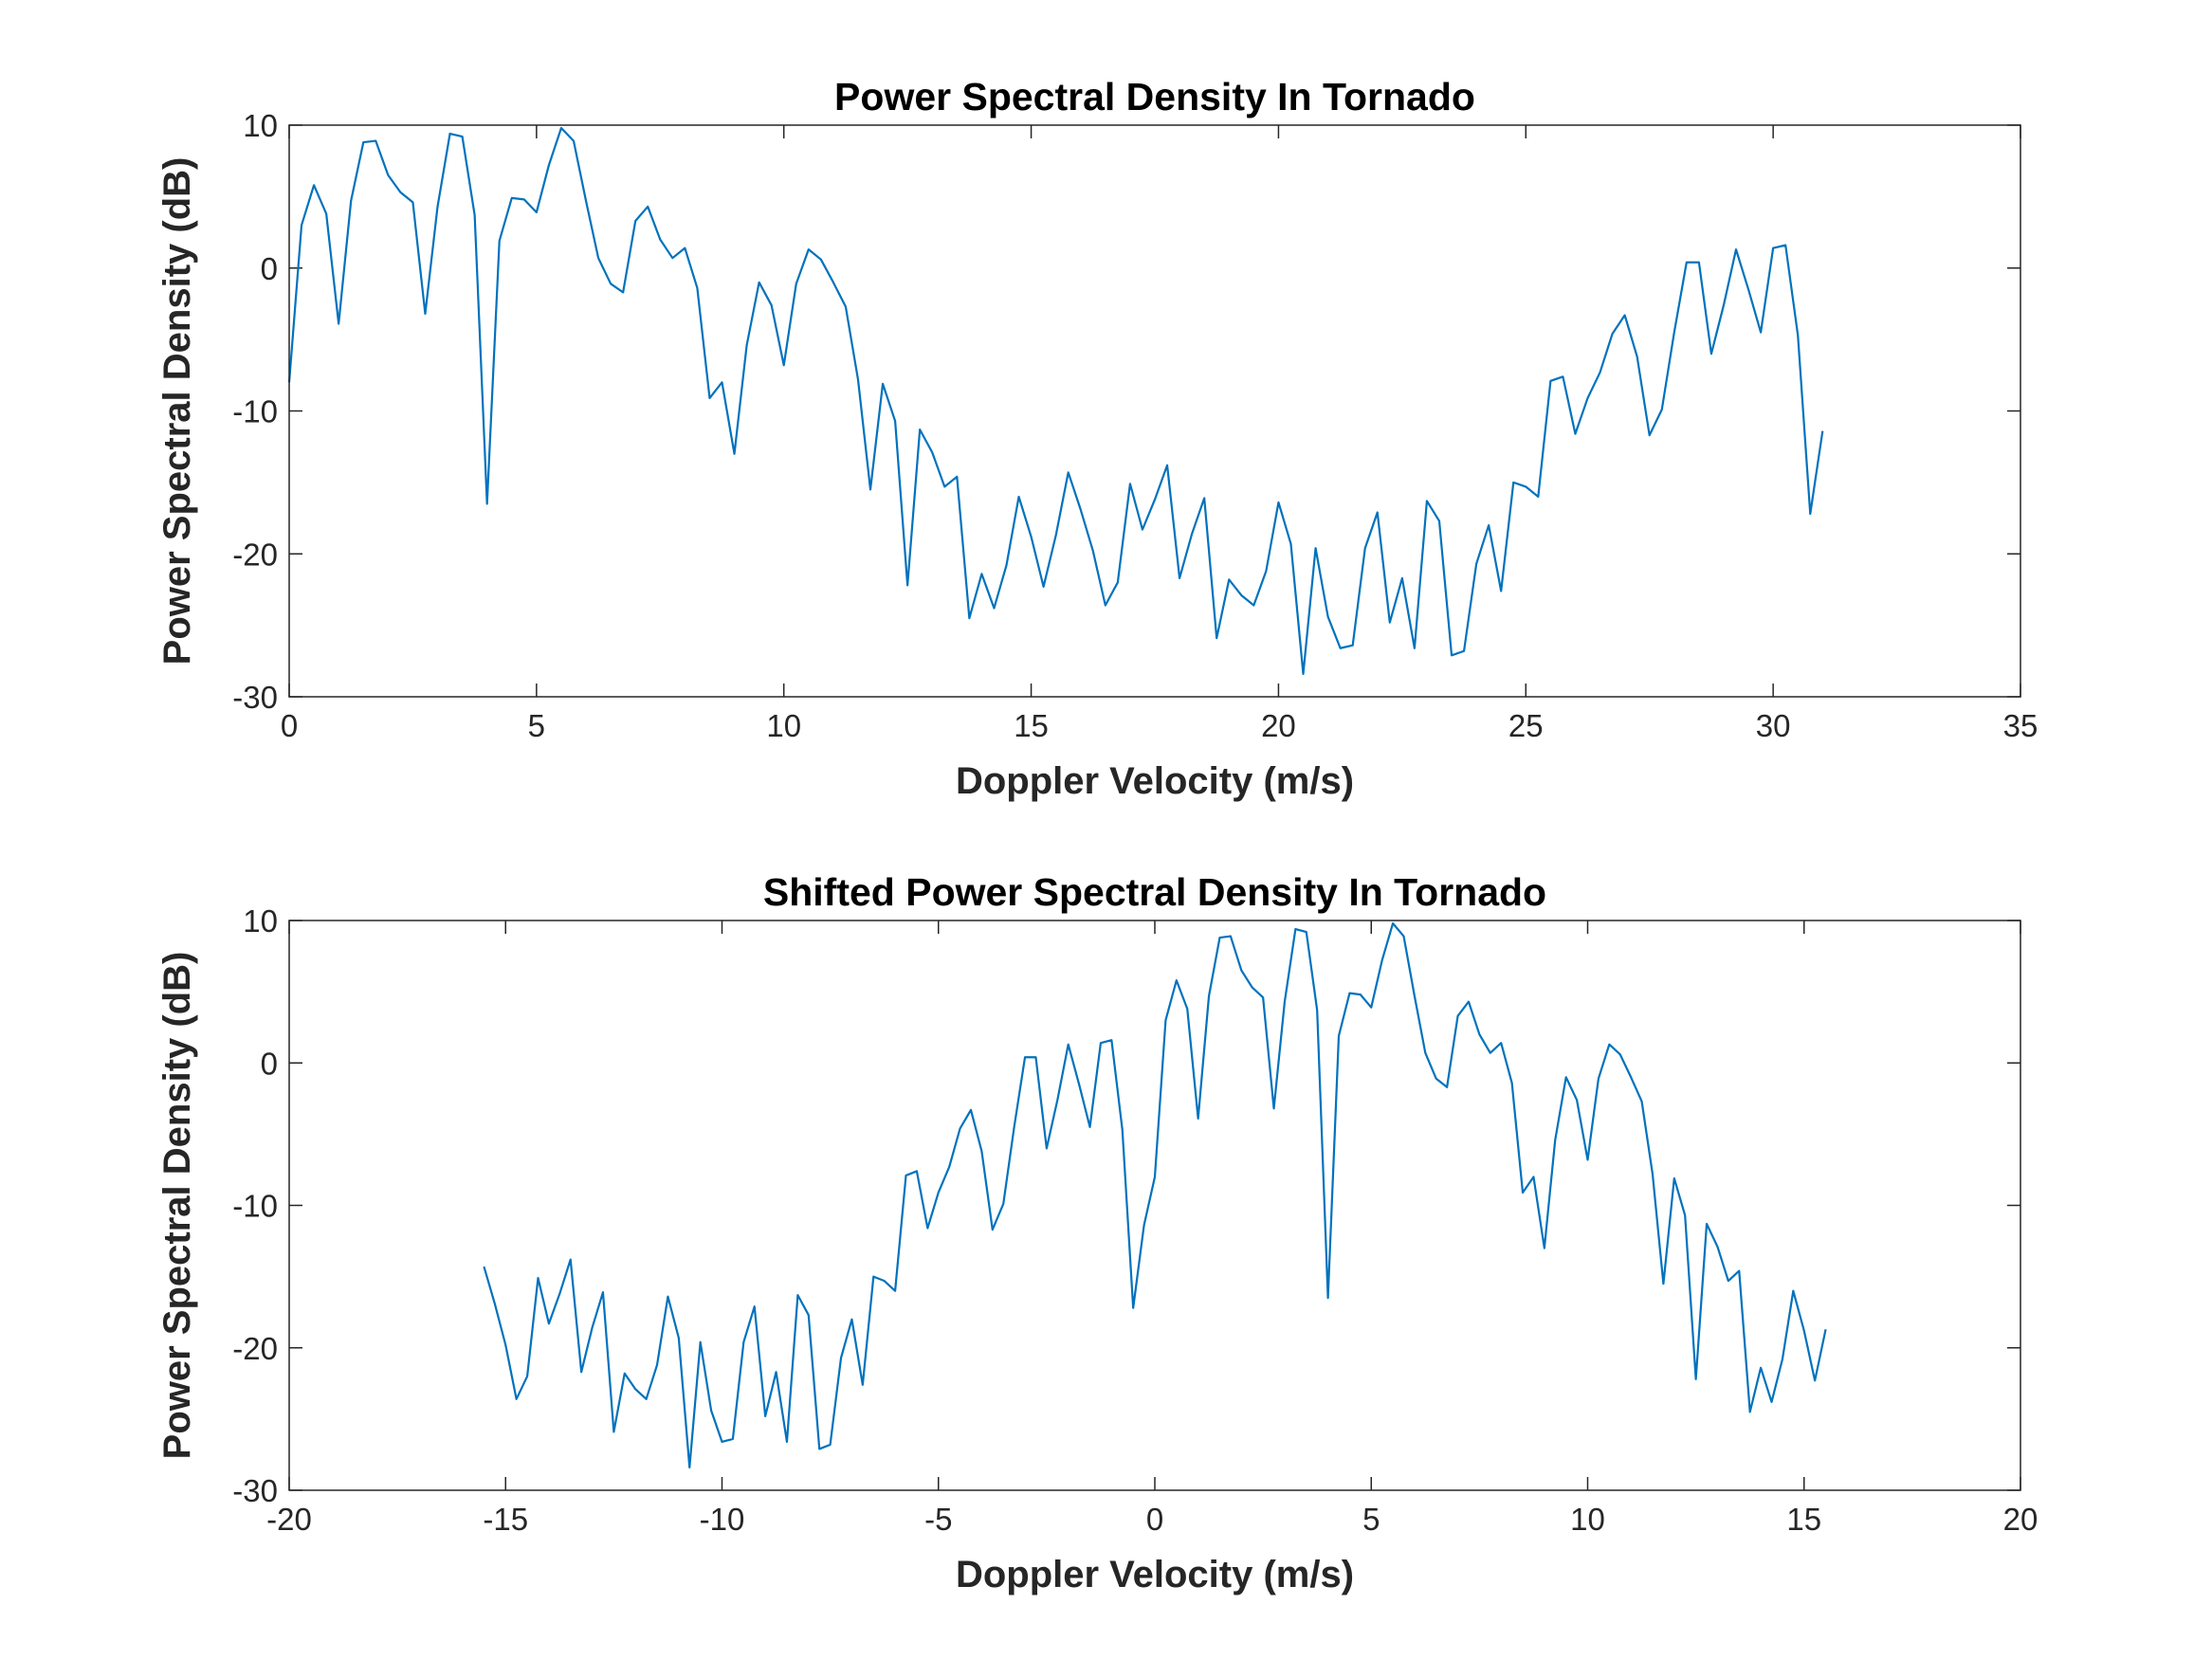 The width and height of the screenshot is (2212, 1659). I want to click on x-tick-label: 35, so click(2020, 725).